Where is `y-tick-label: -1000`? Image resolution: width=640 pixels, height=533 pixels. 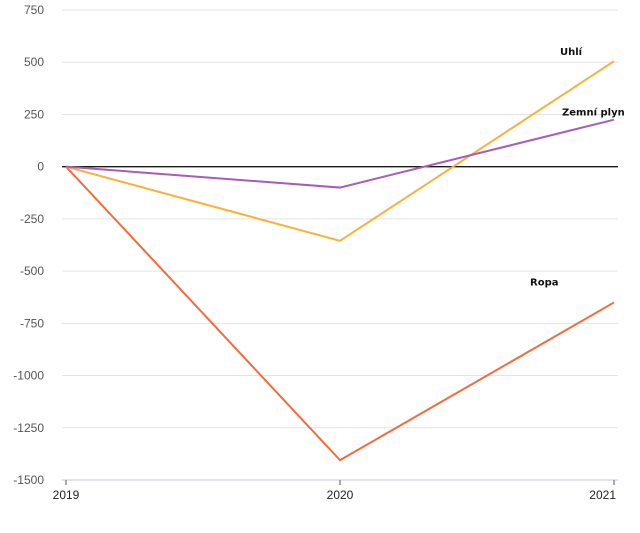
y-tick-label: -1000 is located at coordinates (28, 376).